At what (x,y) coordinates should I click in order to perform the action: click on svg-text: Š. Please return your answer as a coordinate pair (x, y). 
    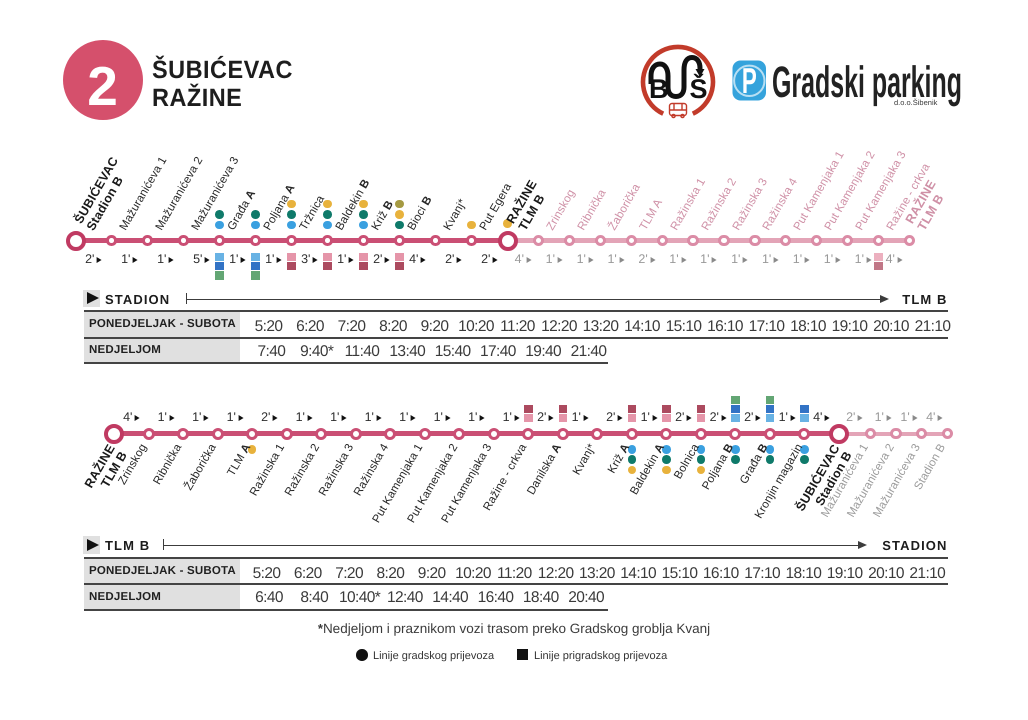
    Looking at the image, I should click on (699, 88).